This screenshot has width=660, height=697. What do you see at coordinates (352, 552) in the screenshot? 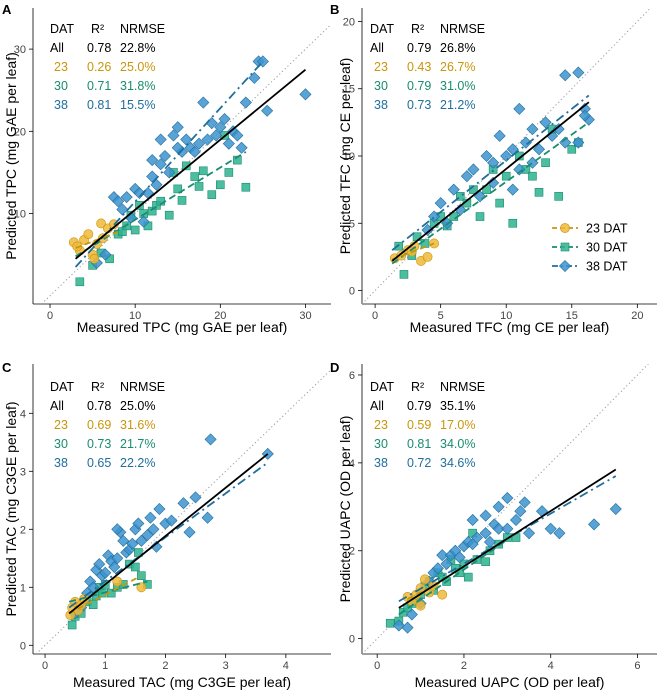
I see `y-tick-label: 2` at bounding box center [352, 552].